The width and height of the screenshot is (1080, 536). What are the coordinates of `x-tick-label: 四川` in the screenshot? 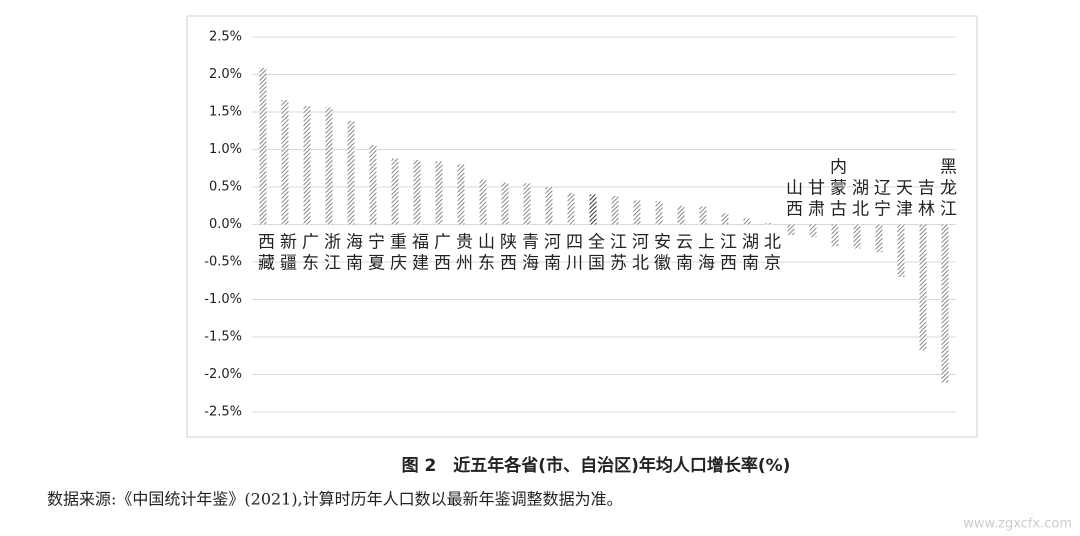 It's located at (572, 254).